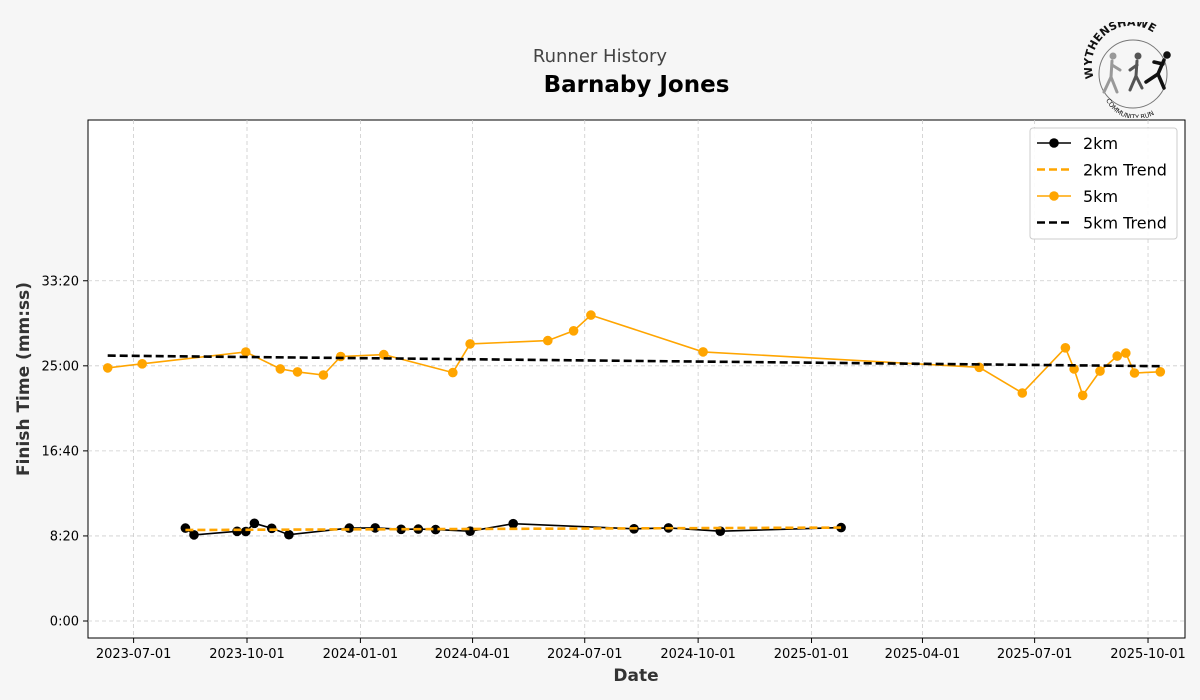  I want to click on x-tick-label: 2024-04-01, so click(473, 654).